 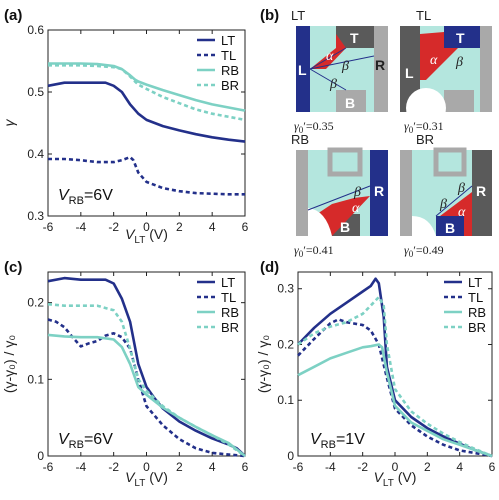 I want to click on gamma-value: =0.31, so click(x=430, y=126).